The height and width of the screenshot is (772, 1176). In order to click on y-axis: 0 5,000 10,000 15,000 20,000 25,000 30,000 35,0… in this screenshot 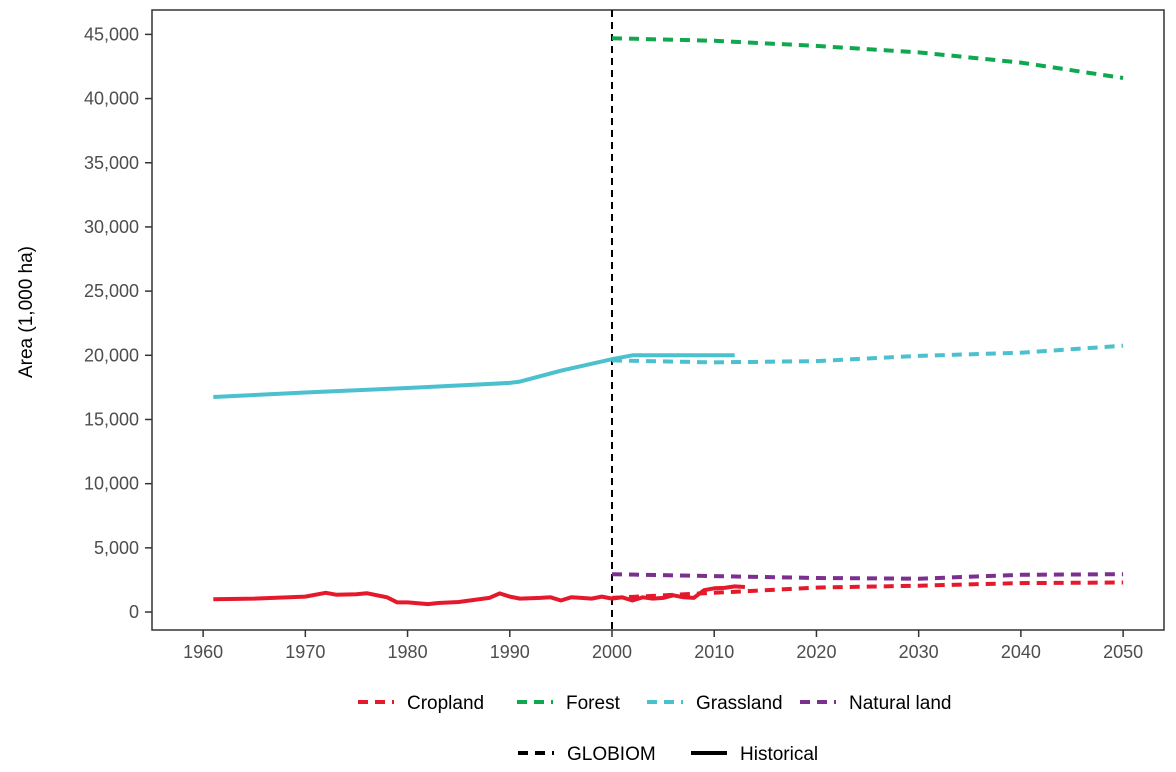, I will do `click(118, 323)`.